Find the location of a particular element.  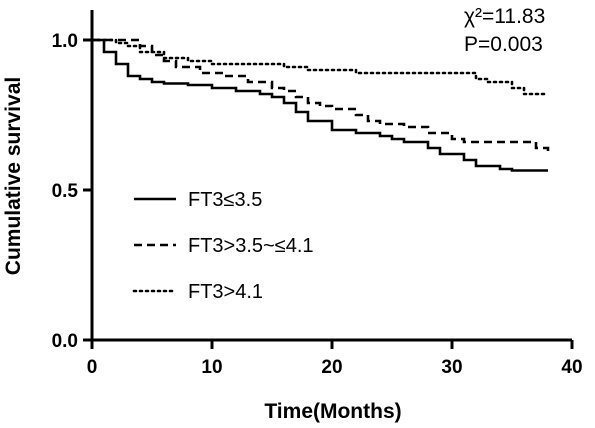

x-tick-label: 30 is located at coordinates (451, 367).